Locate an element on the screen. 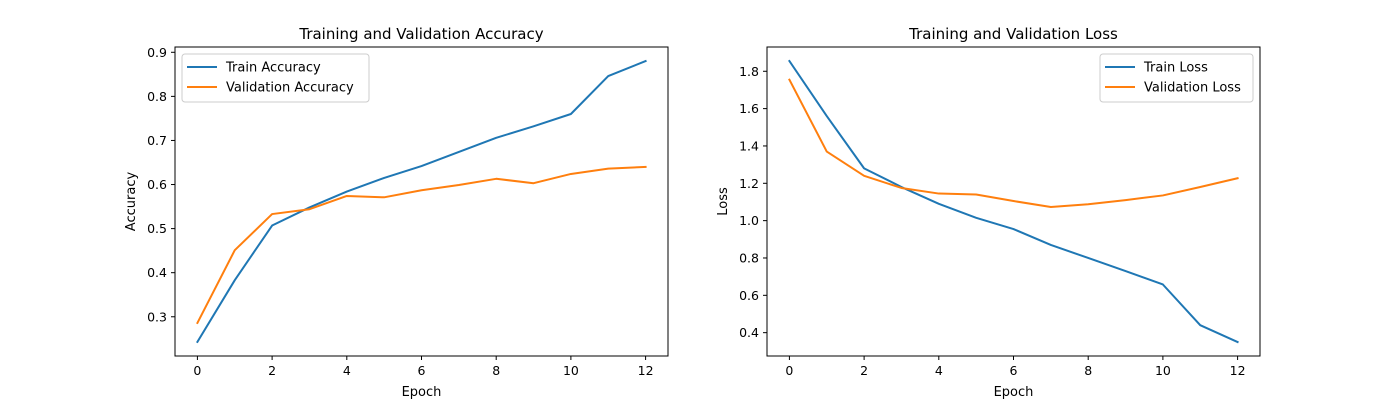 This screenshot has width=1400, height=405. chart-1-legend-label-2: Validation Accuracy is located at coordinates (290, 88).